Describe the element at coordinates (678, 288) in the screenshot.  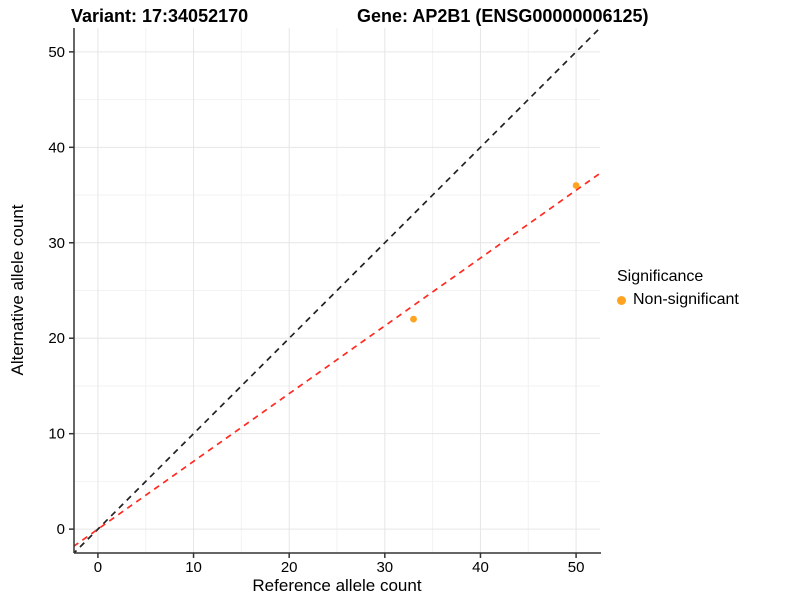
I see `legend: Significance Non-significant` at that location.